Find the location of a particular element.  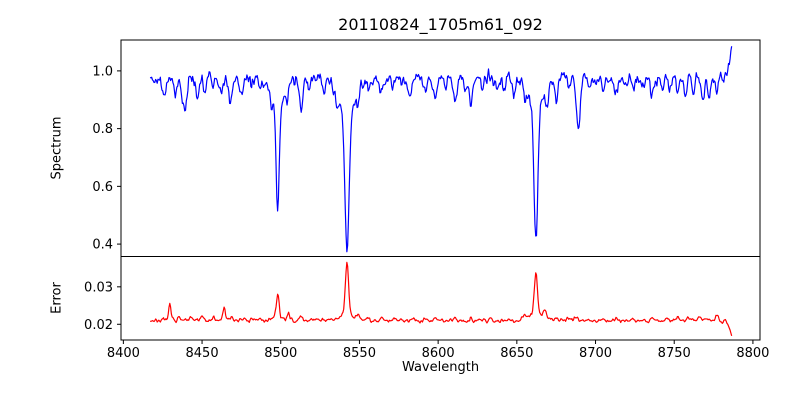

error-y-tick-label: 0.02 is located at coordinates (98, 325).